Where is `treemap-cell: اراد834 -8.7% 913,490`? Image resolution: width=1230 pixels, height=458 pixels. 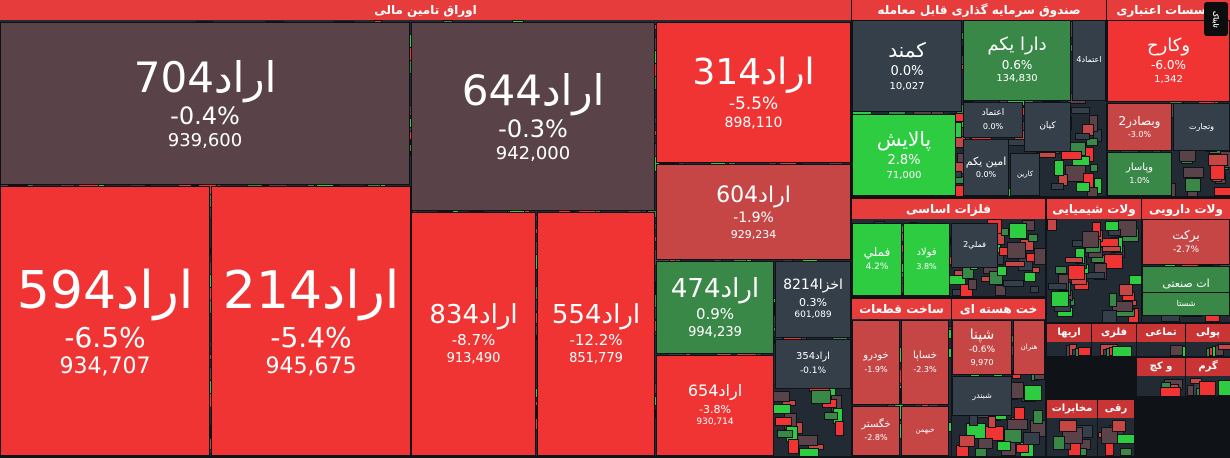 treemap-cell: اراد834 -8.7% 913,490 is located at coordinates (473, 334).